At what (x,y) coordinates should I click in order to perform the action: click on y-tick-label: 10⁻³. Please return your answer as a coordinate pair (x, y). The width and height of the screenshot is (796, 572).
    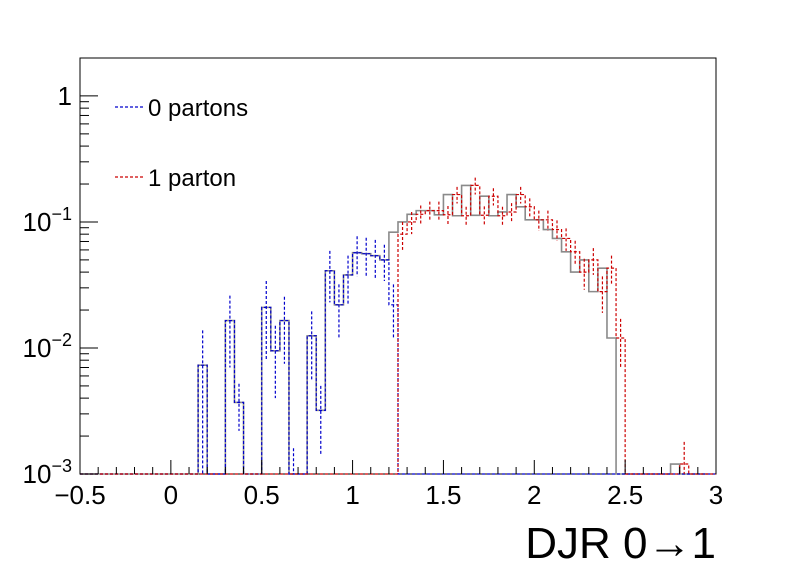
    Looking at the image, I should click on (47, 472).